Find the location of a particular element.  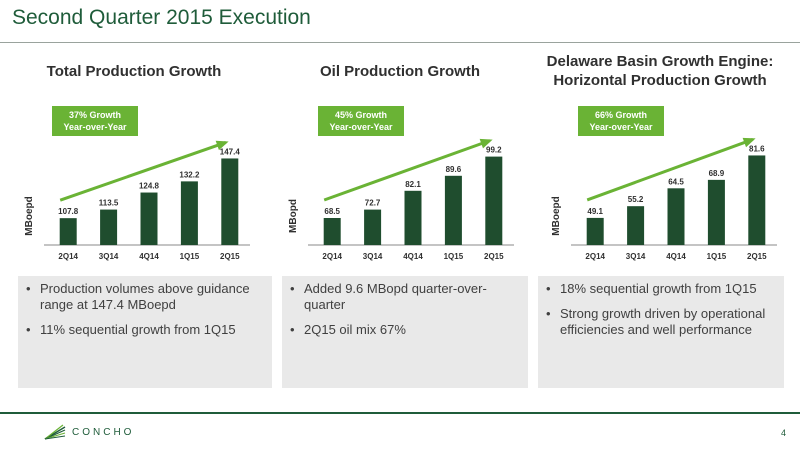

data-label: 64.5 is located at coordinates (676, 181).